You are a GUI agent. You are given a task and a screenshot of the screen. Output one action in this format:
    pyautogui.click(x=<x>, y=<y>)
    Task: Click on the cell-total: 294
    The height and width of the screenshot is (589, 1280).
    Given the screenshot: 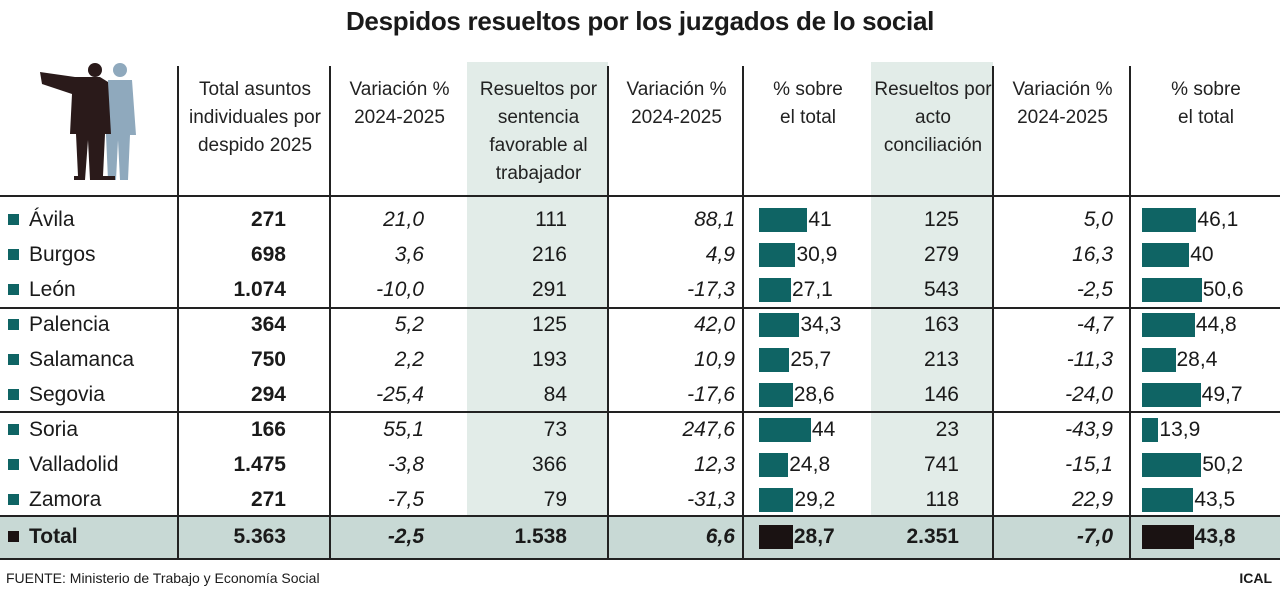 What is the action you would take?
    pyautogui.click(x=268, y=394)
    